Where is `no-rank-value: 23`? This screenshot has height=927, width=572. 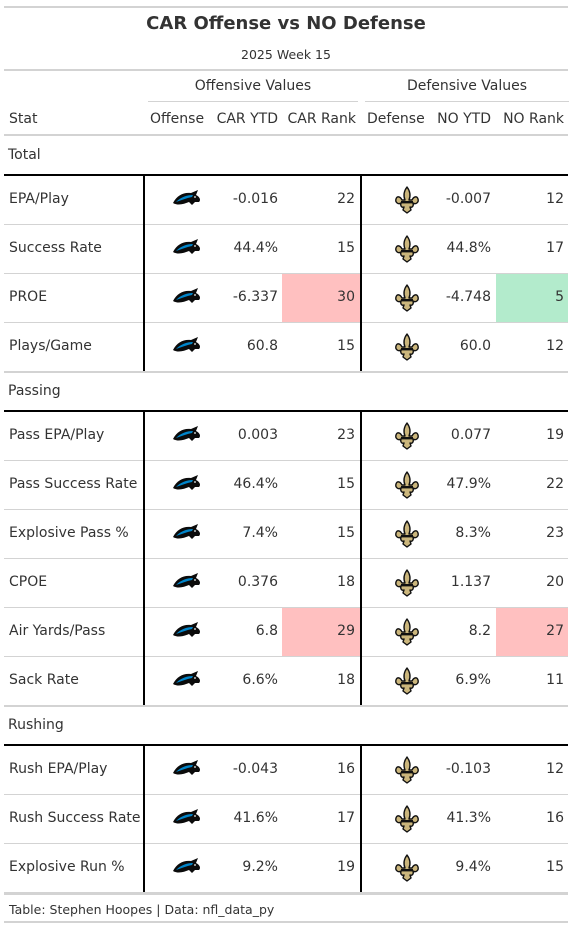
no-rank-value: 23 is located at coordinates (555, 533).